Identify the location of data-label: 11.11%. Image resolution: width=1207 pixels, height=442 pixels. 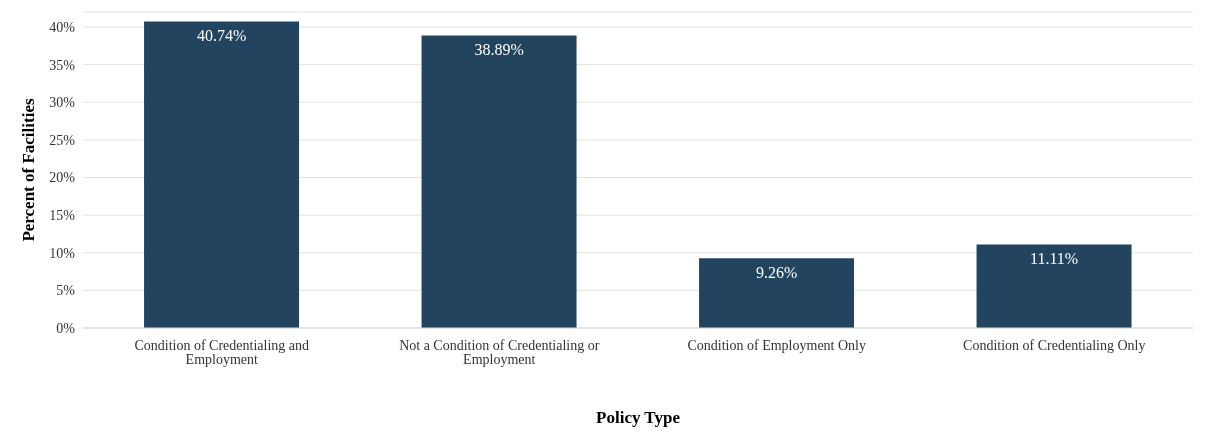
(1054, 258).